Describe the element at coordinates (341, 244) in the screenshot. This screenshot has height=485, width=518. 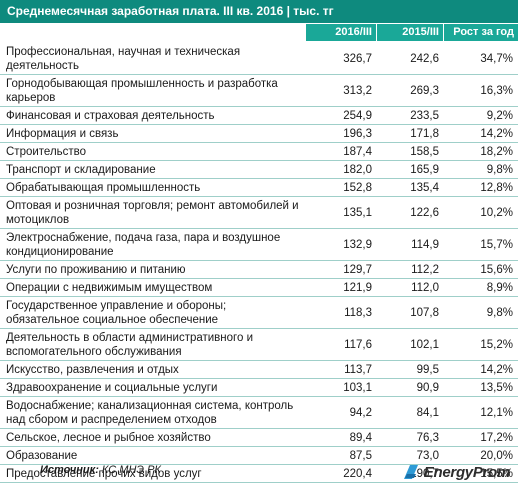
I see `row-value-2016: 132,9` at that location.